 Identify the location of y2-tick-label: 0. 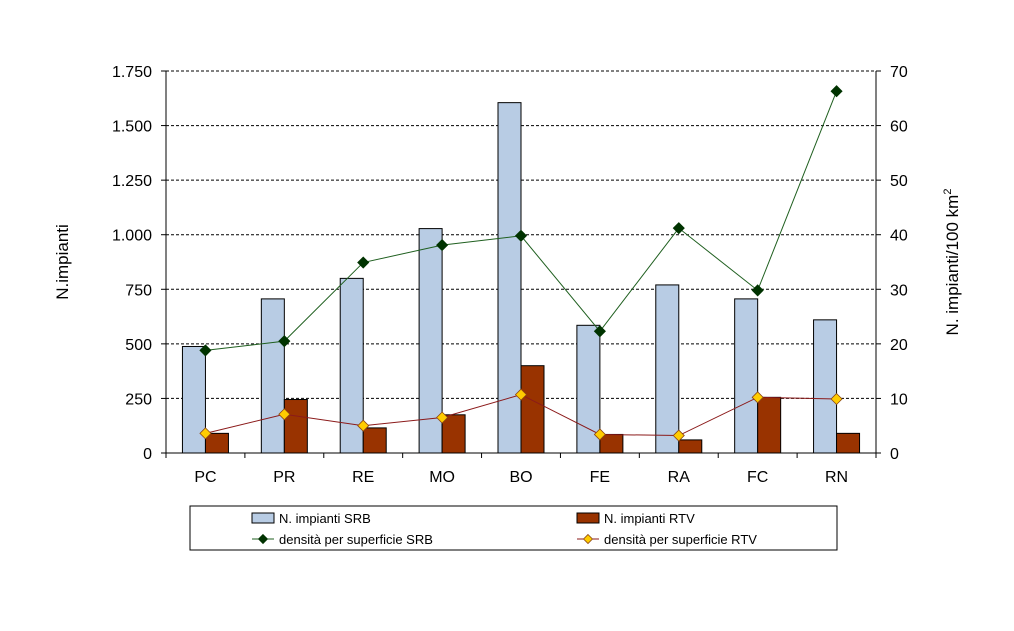
(894, 454).